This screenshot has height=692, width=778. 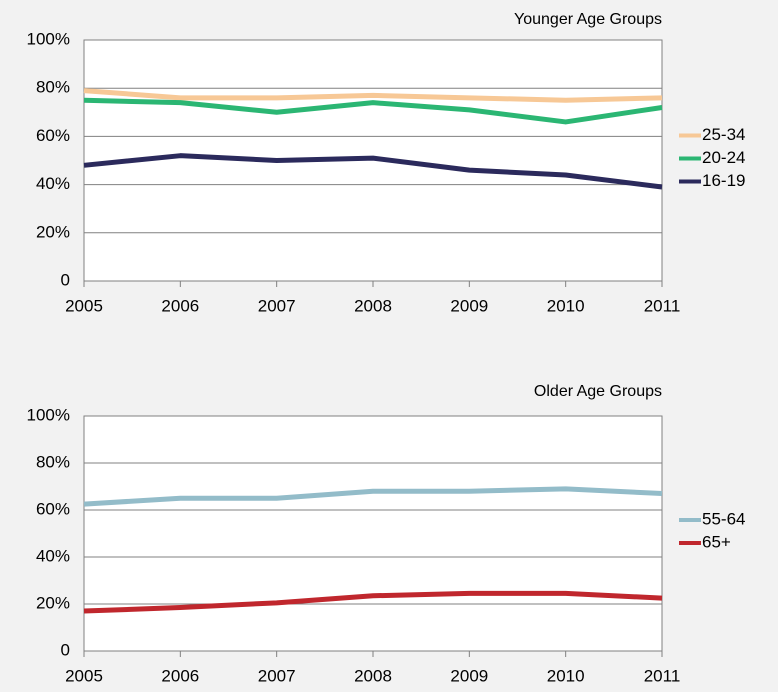 What do you see at coordinates (716, 541) in the screenshot?
I see `legend-label: 65+` at bounding box center [716, 541].